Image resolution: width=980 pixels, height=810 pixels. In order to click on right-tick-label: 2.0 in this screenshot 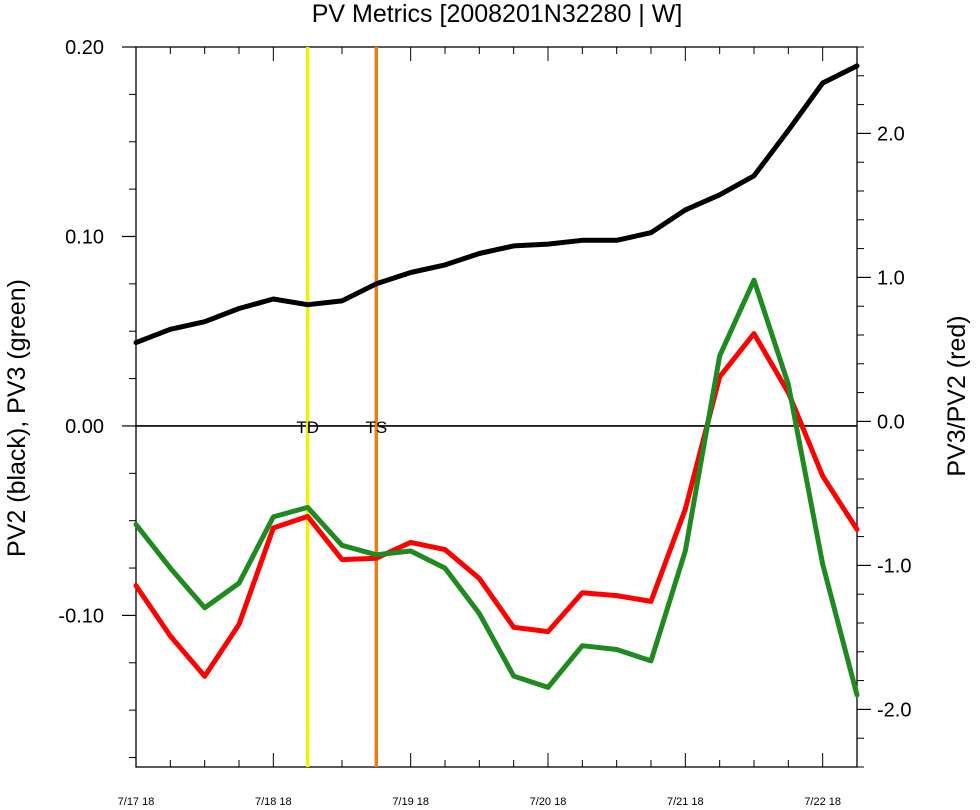, I will do `click(891, 134)`.